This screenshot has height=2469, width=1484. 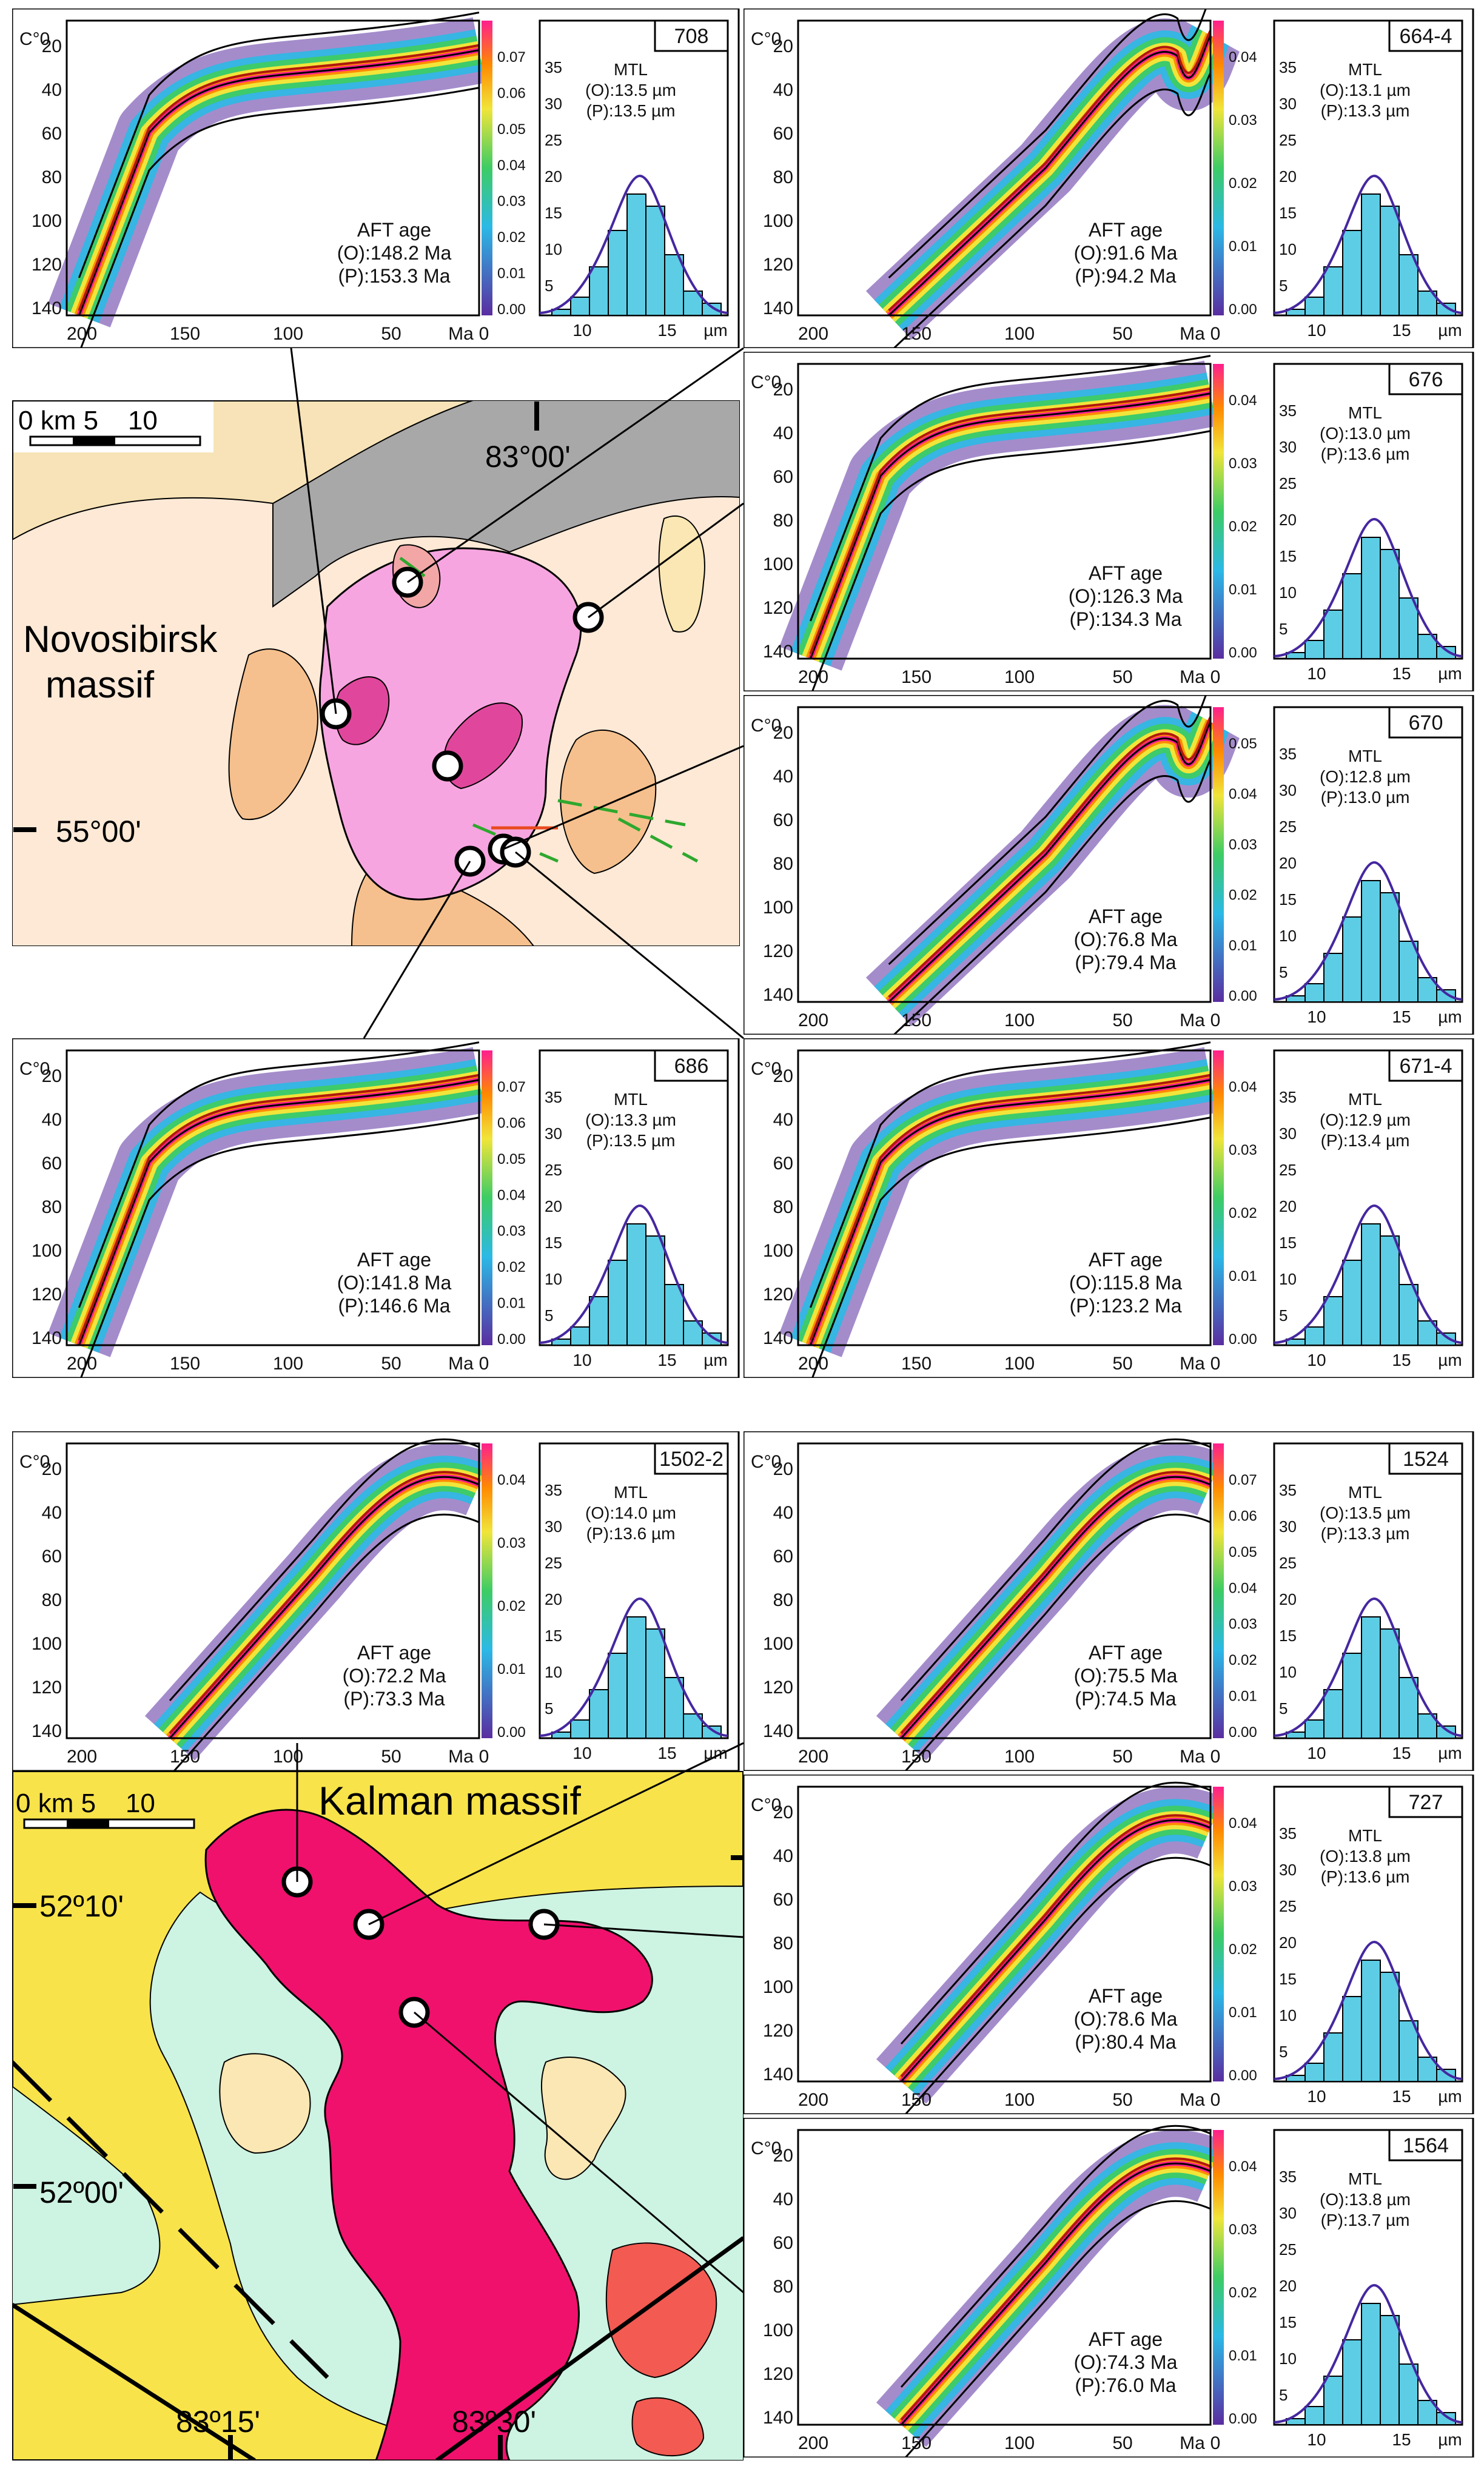 What do you see at coordinates (484, 334) in the screenshot?
I see `time-end: 0` at bounding box center [484, 334].